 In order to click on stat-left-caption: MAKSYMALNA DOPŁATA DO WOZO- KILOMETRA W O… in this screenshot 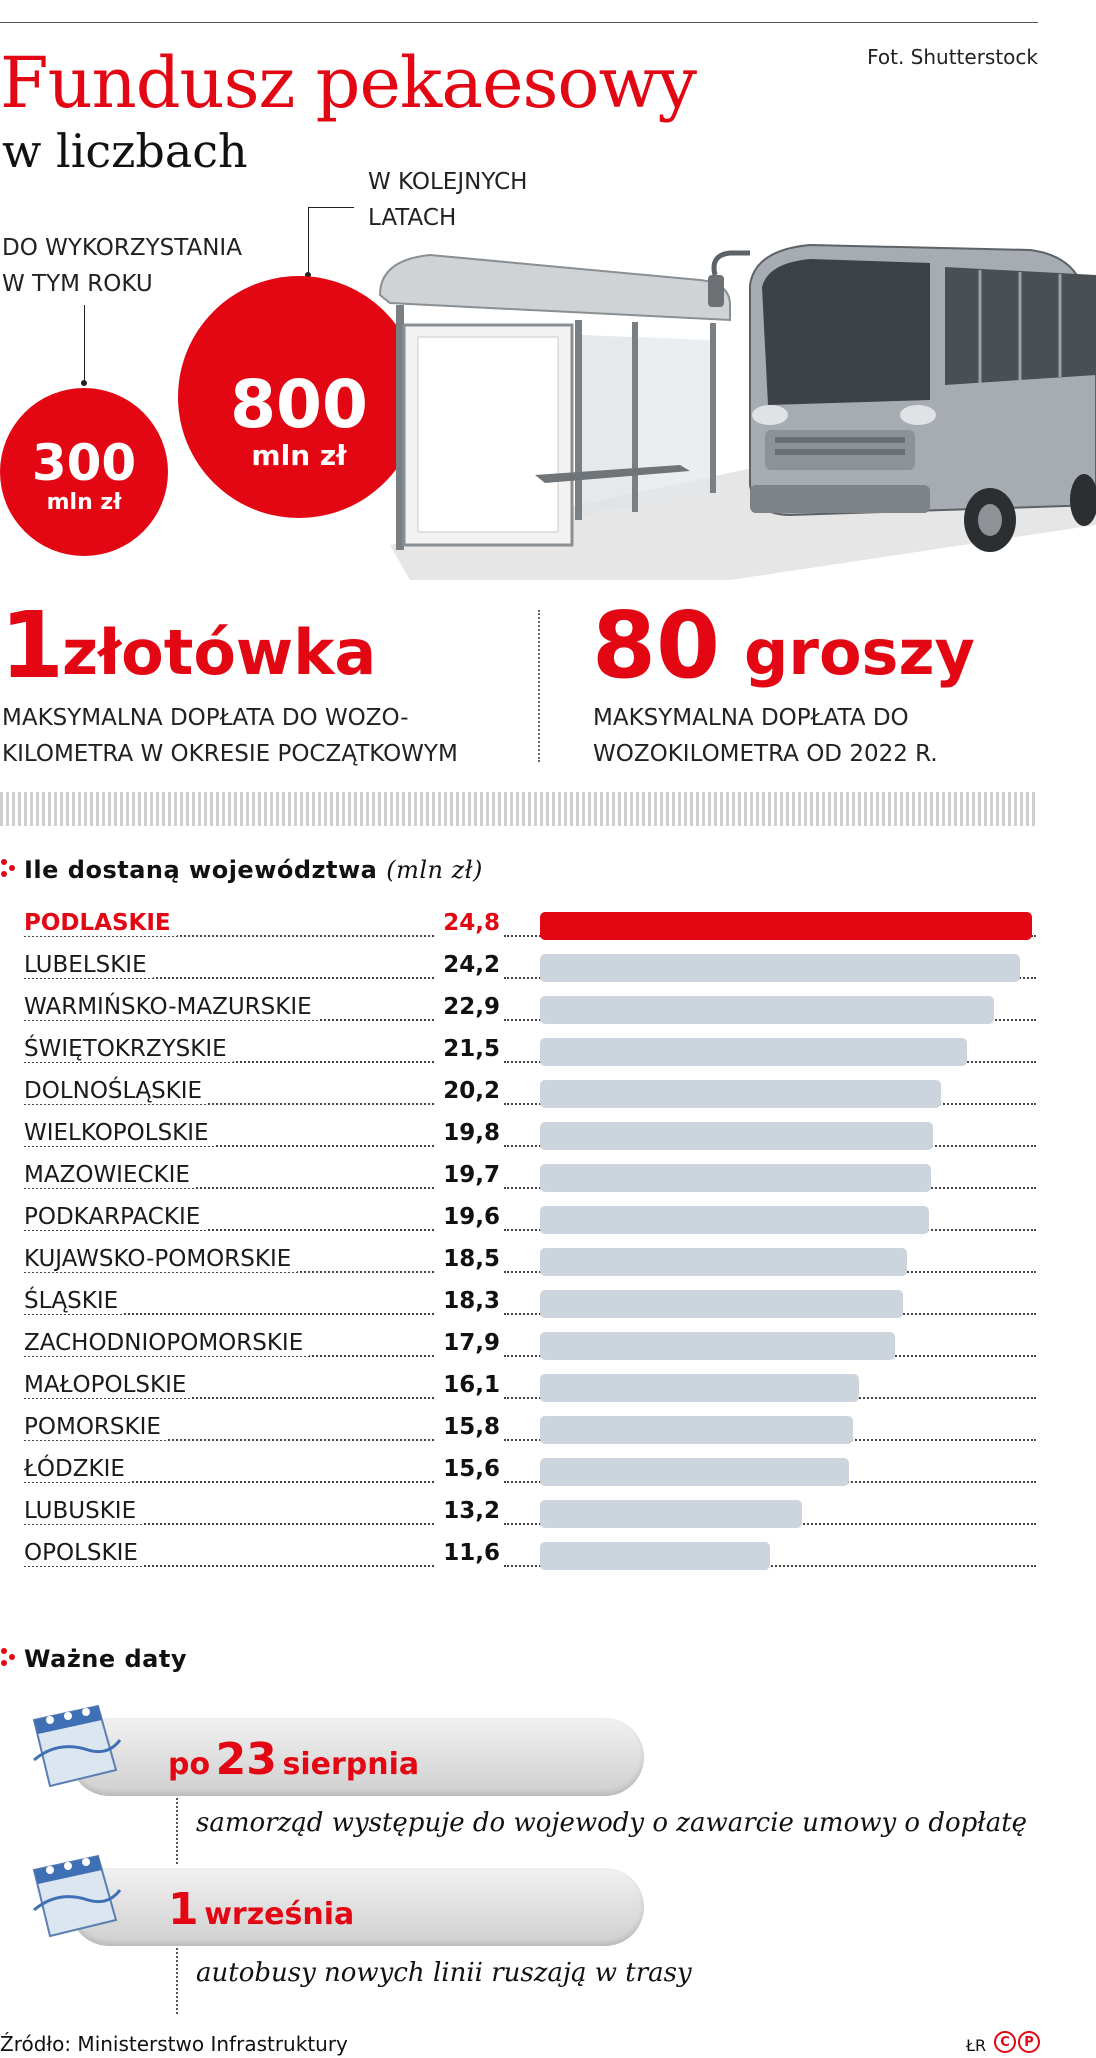, I will do `click(230, 736)`.